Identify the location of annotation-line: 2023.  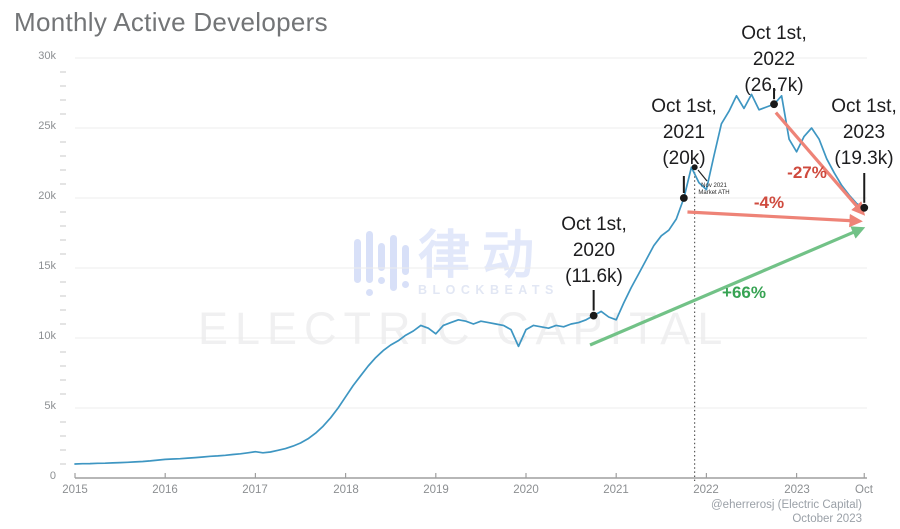
(864, 132).